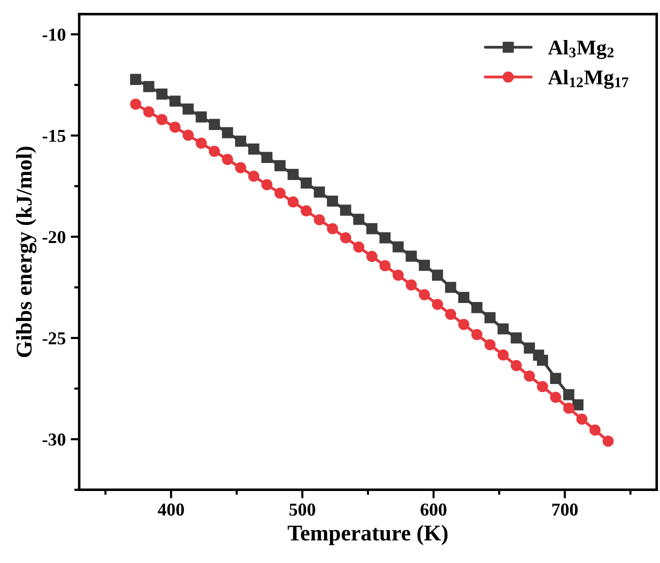  Describe the element at coordinates (54, 237) in the screenshot. I see `y-tick-label: -20` at that location.